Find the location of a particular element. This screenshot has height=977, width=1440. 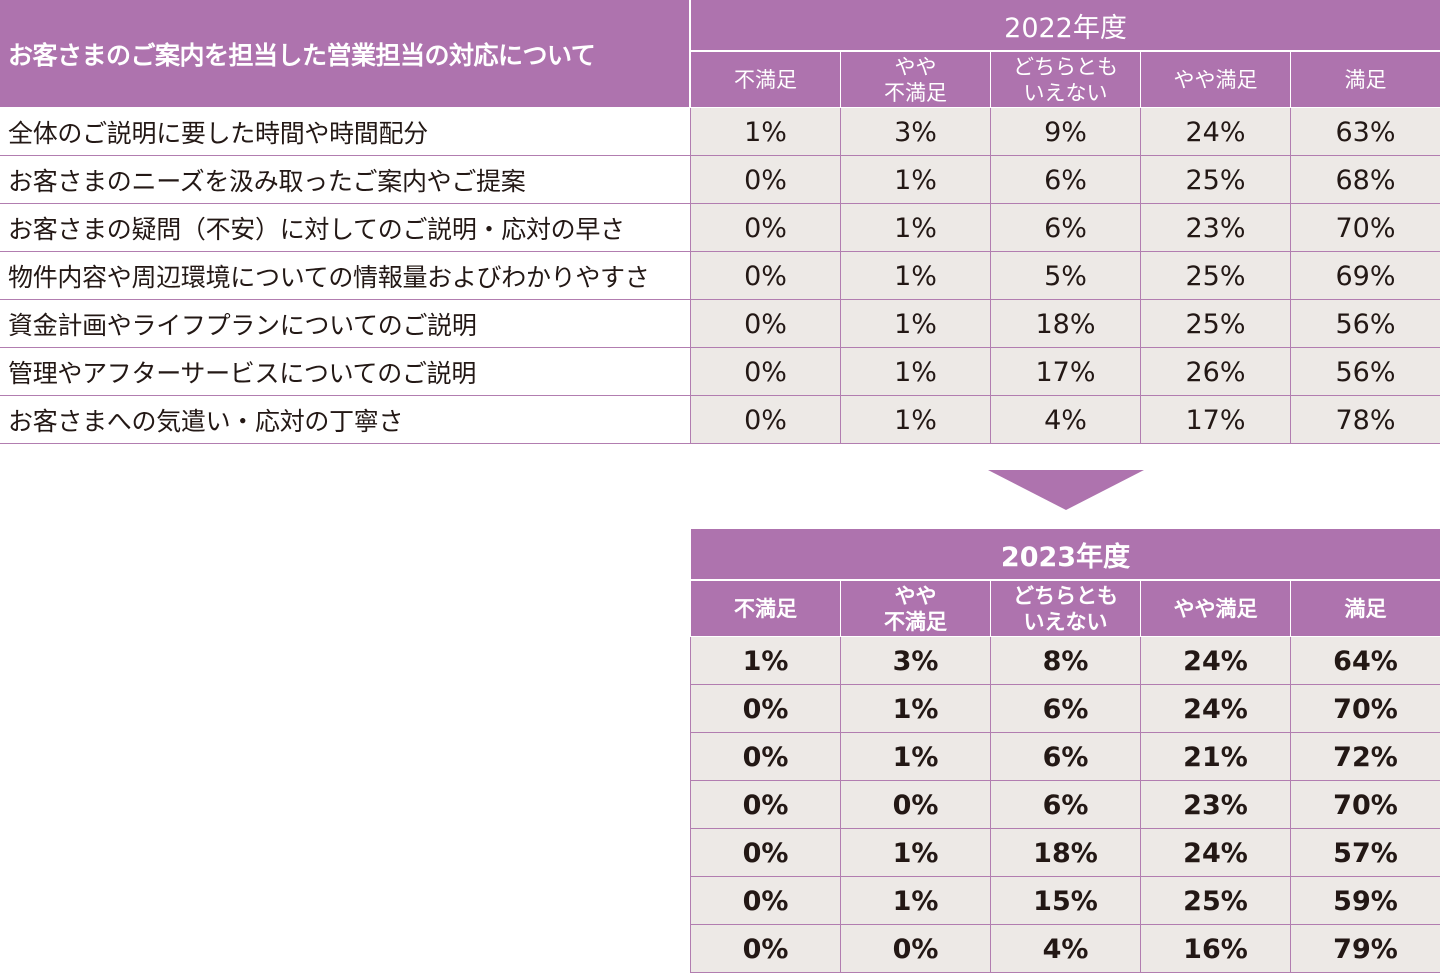

table-cell: 78% is located at coordinates (1365, 420).